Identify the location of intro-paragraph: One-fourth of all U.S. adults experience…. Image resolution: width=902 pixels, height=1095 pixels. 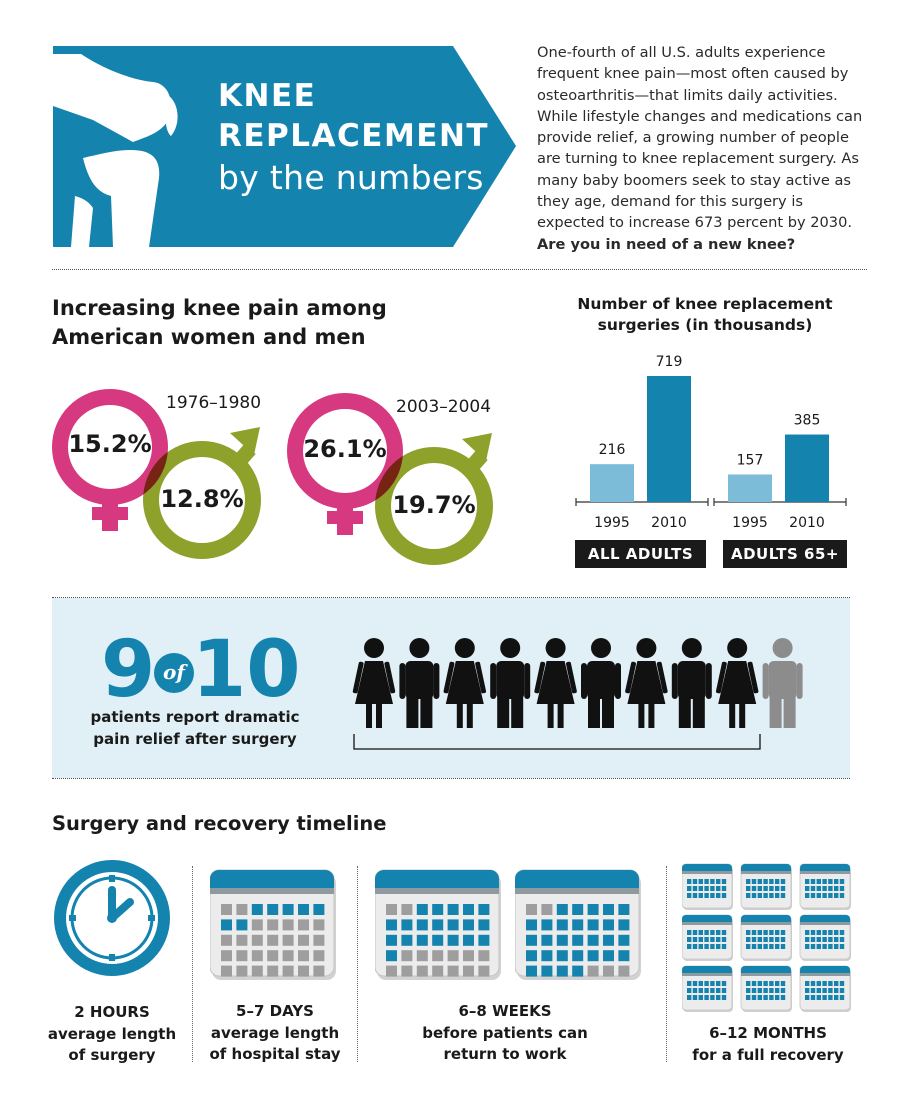
(702, 148).